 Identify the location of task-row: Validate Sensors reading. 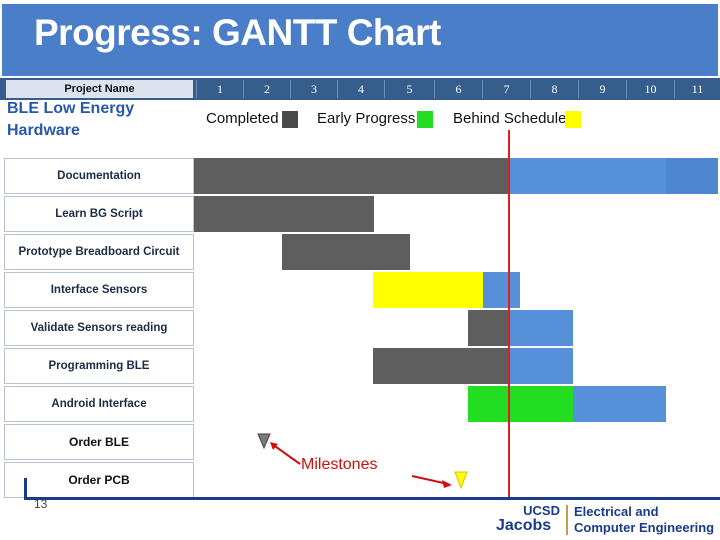
(360, 329).